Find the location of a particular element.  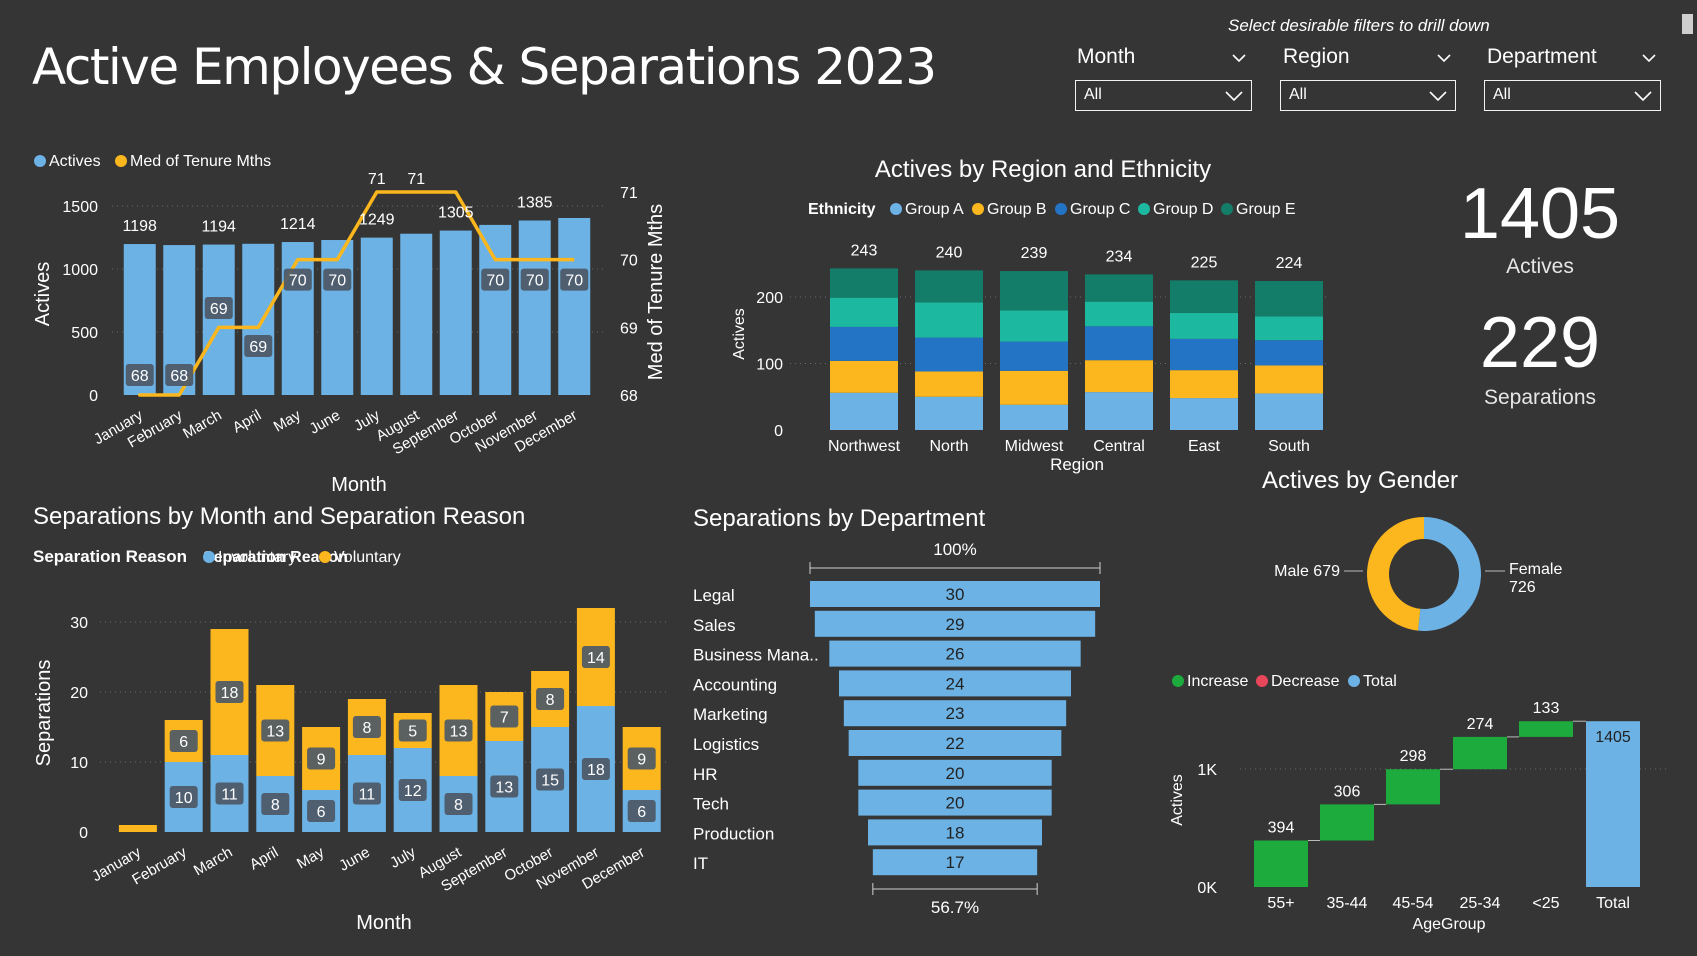

legend-item: Voluntary is located at coordinates (360, 557).